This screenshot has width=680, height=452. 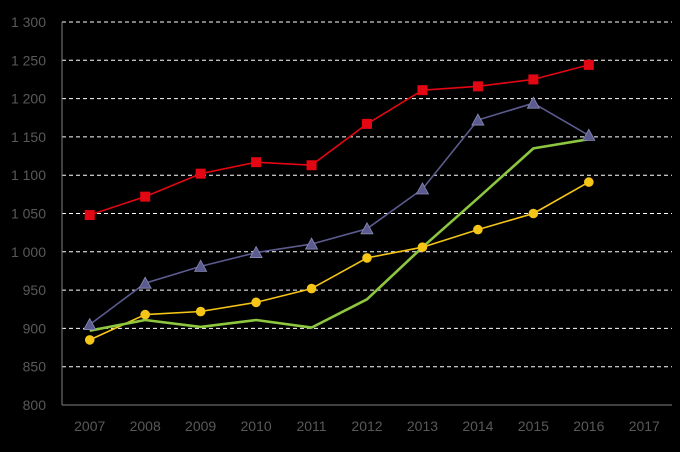 What do you see at coordinates (35, 405) in the screenshot?
I see `y-tick-label: 800` at bounding box center [35, 405].